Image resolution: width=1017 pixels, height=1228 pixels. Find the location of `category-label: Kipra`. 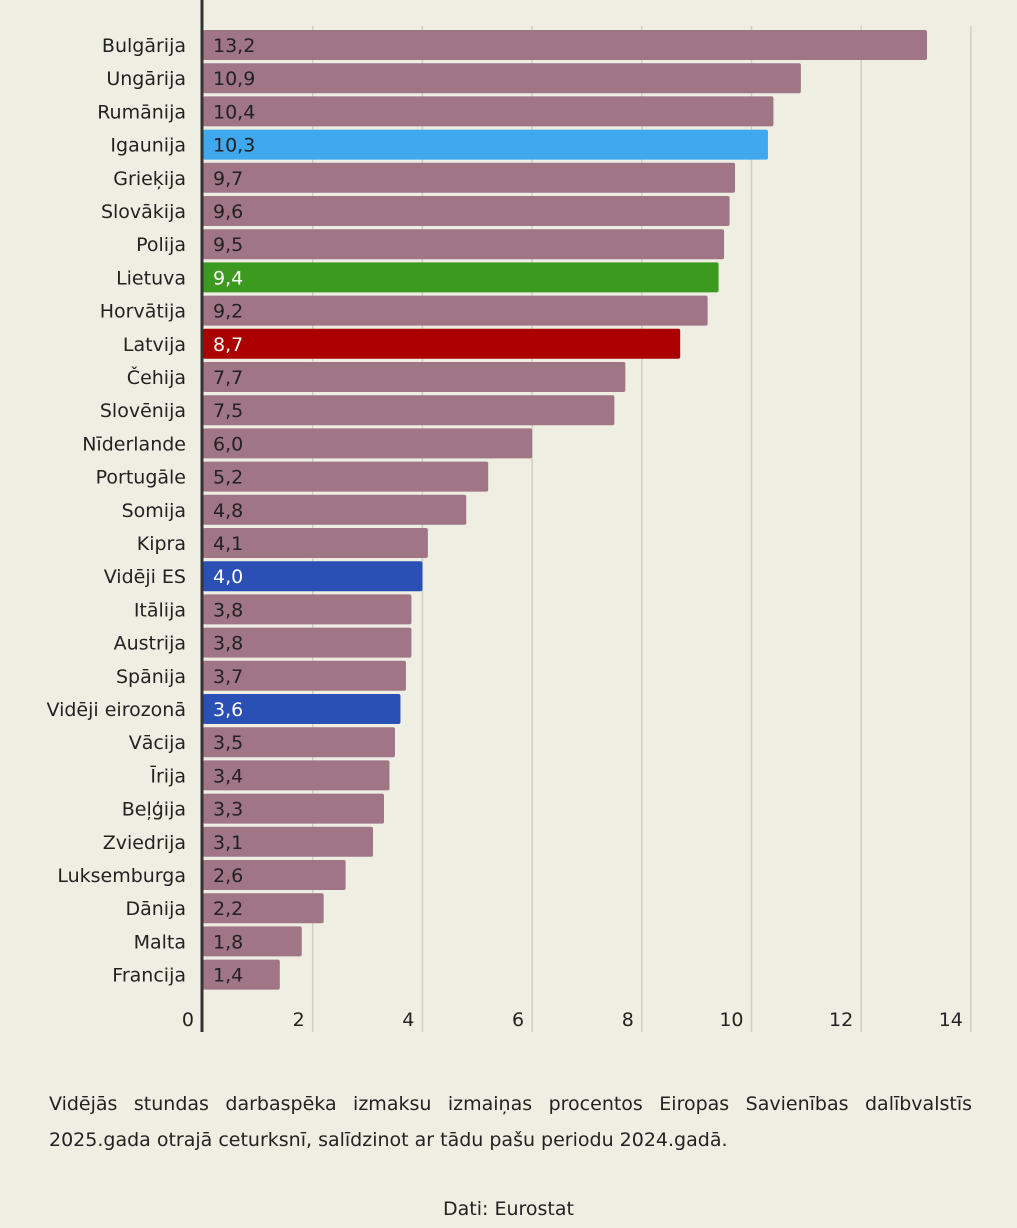

category-label: Kipra is located at coordinates (161, 544).